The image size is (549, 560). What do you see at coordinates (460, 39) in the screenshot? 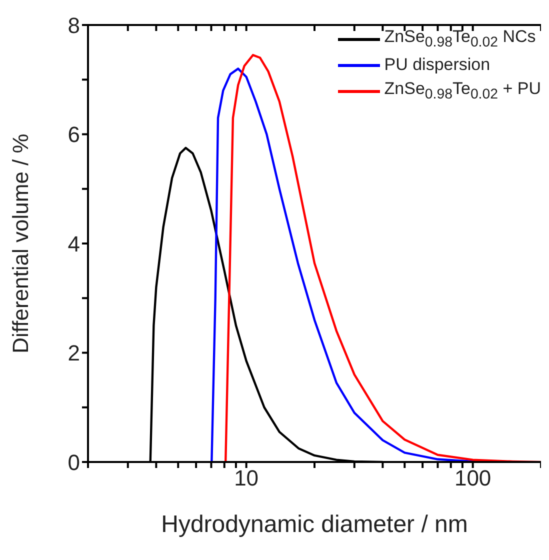
I see `legend-label: ZnSe$_{0.98}$Te$_{0.02}$ NCs` at bounding box center [460, 39].